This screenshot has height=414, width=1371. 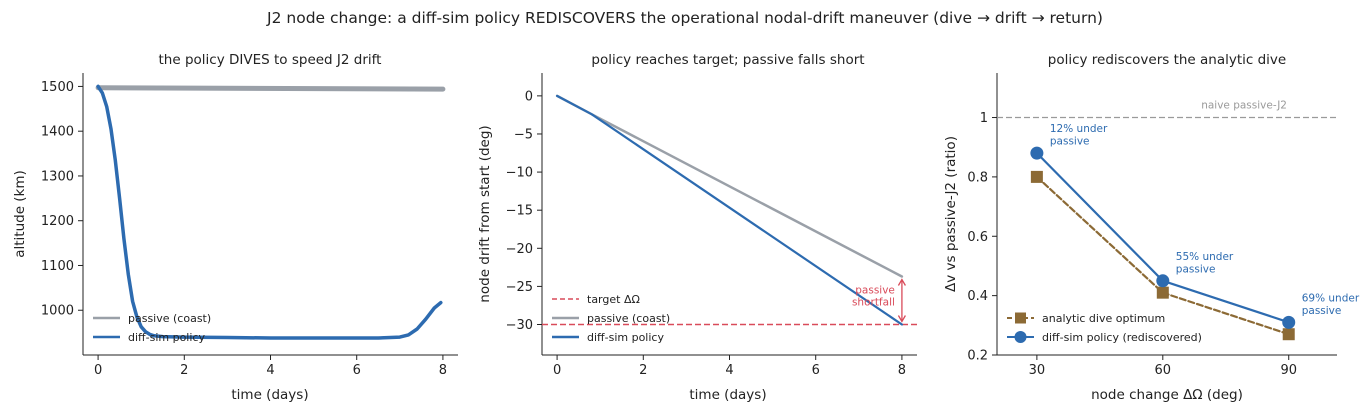 I want to click on altitude-chart-title: the policy DIVES to speed J2 drift, so click(x=270, y=60).